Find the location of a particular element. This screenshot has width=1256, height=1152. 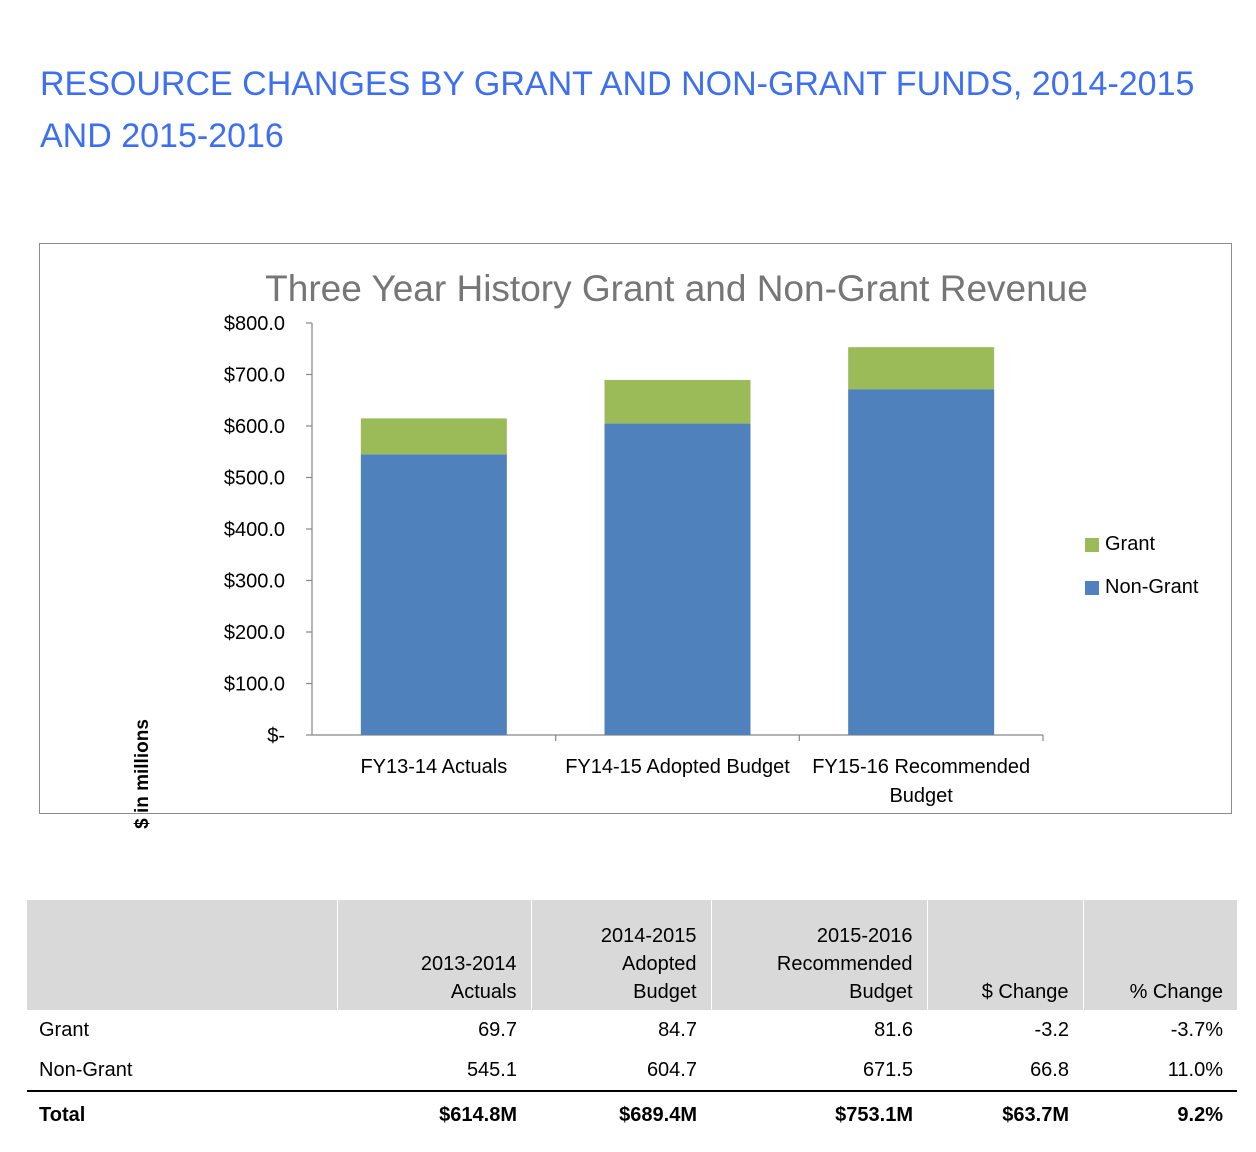

y-tick-label: $800.0 is located at coordinates (254, 324).